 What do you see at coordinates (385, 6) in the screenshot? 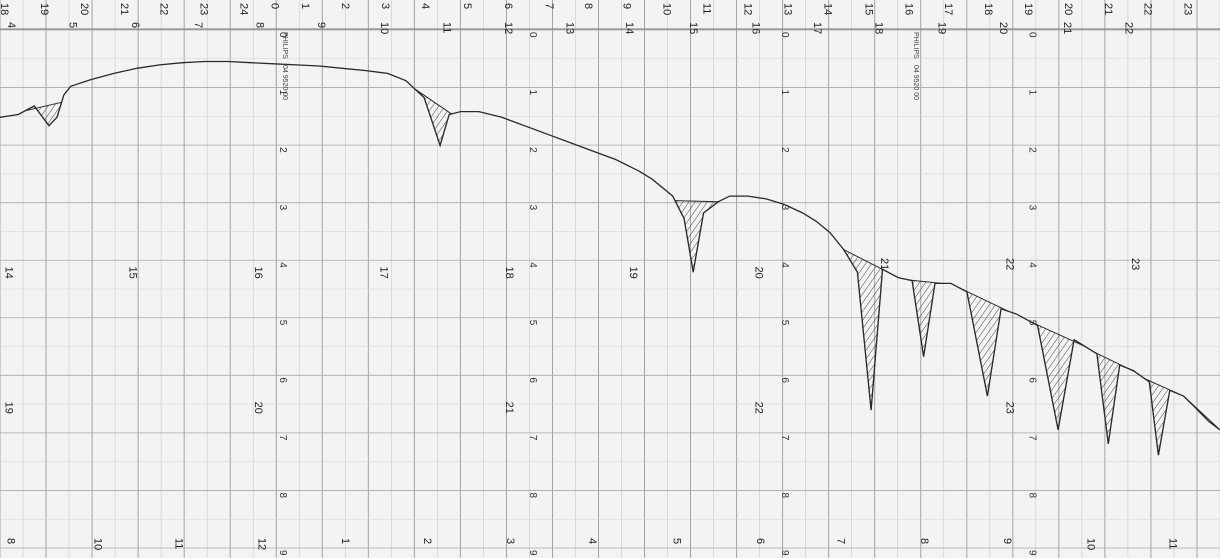
I see `top-scale-label: 3` at bounding box center [385, 6].